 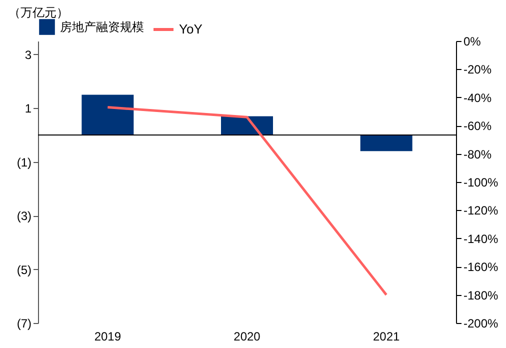 I want to click on y2-tick-label: -180%, so click(x=481, y=295).